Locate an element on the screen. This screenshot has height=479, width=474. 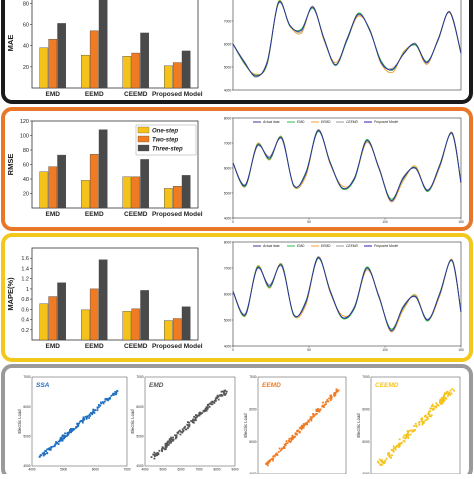
mae-ytick-label: 7000 is located at coordinates (227, 21).